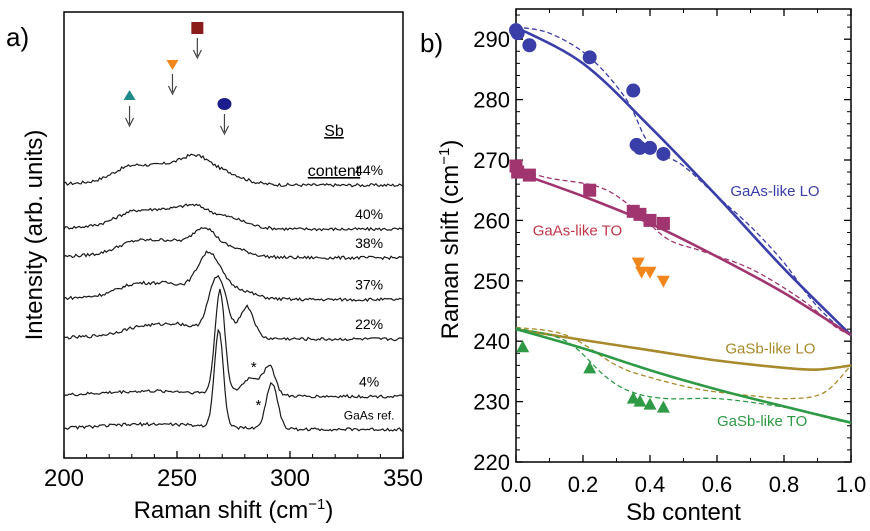 This screenshot has width=870, height=531. What do you see at coordinates (491, 160) in the screenshot?
I see `b-y-tick-label-5: 270` at bounding box center [491, 160].